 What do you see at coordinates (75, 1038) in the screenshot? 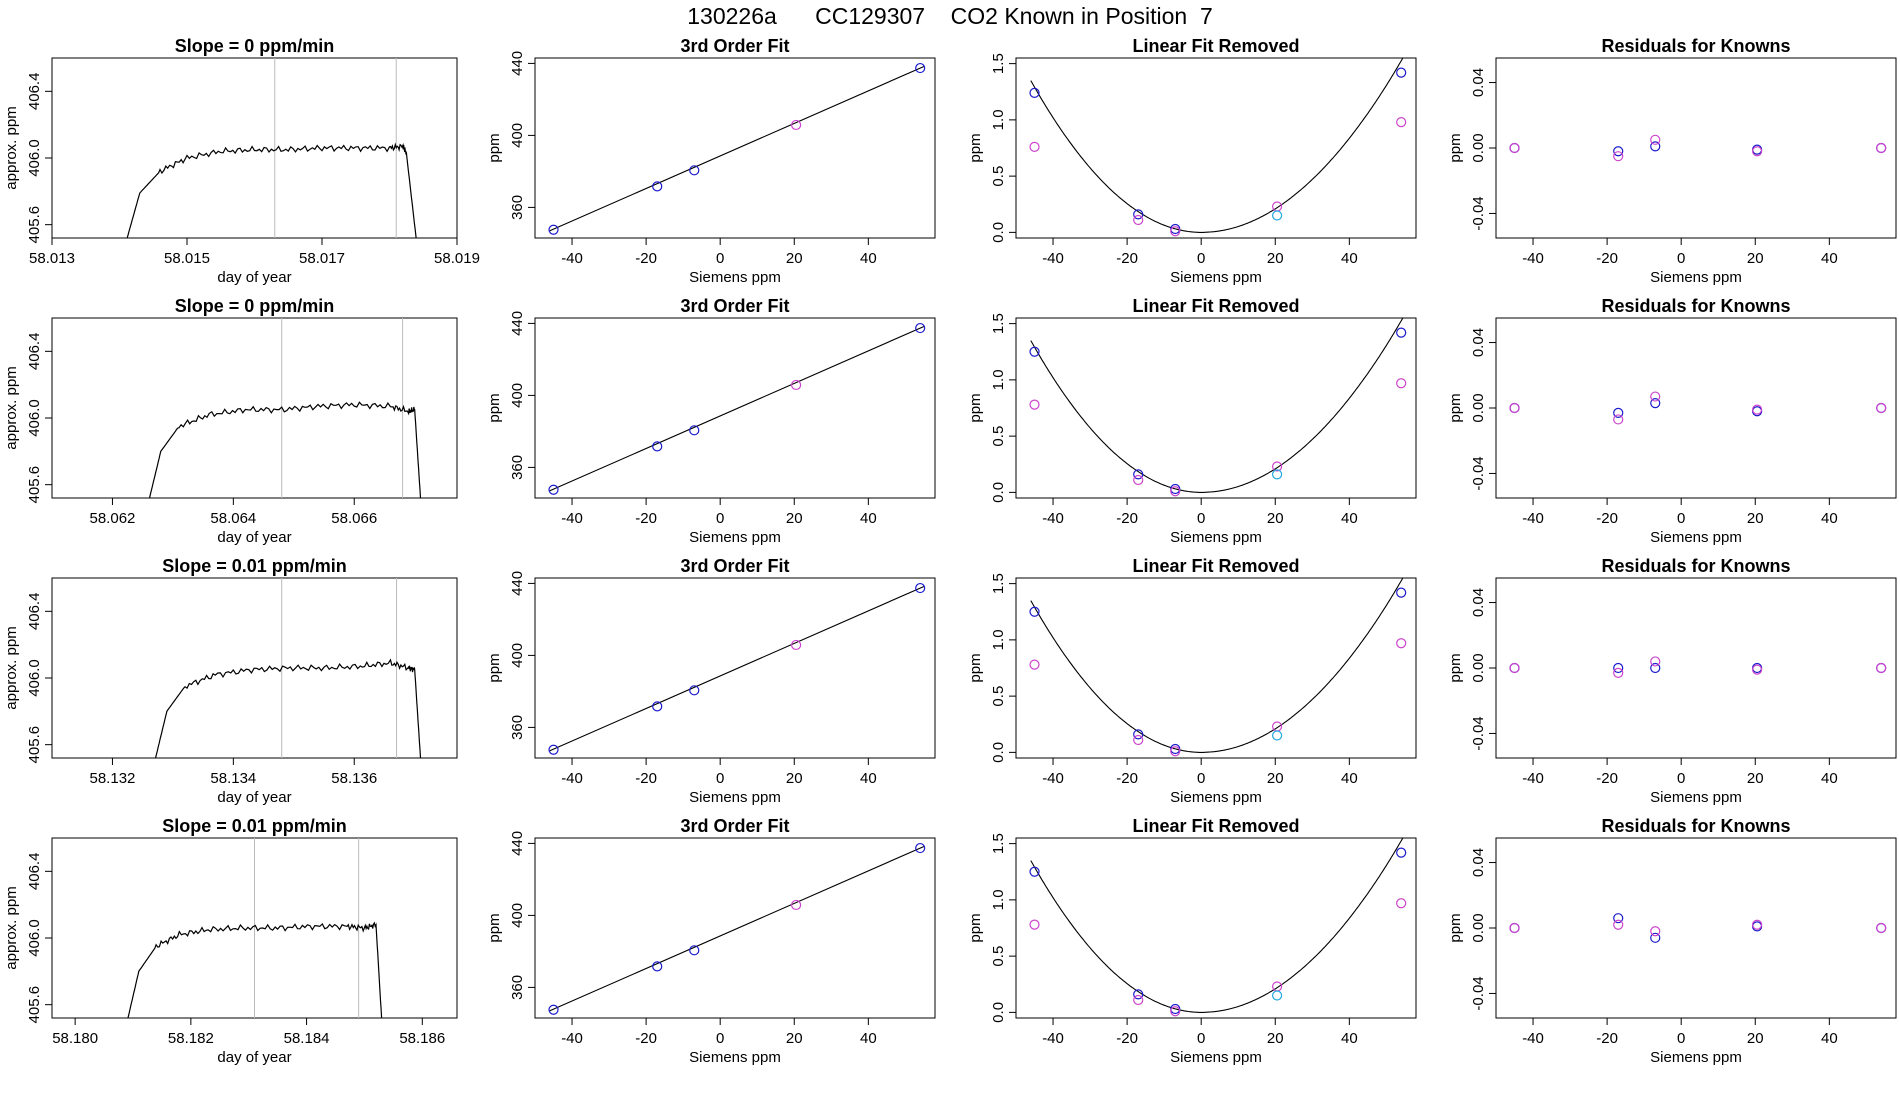
I see `x-tick-label: 58.180` at bounding box center [75, 1038].